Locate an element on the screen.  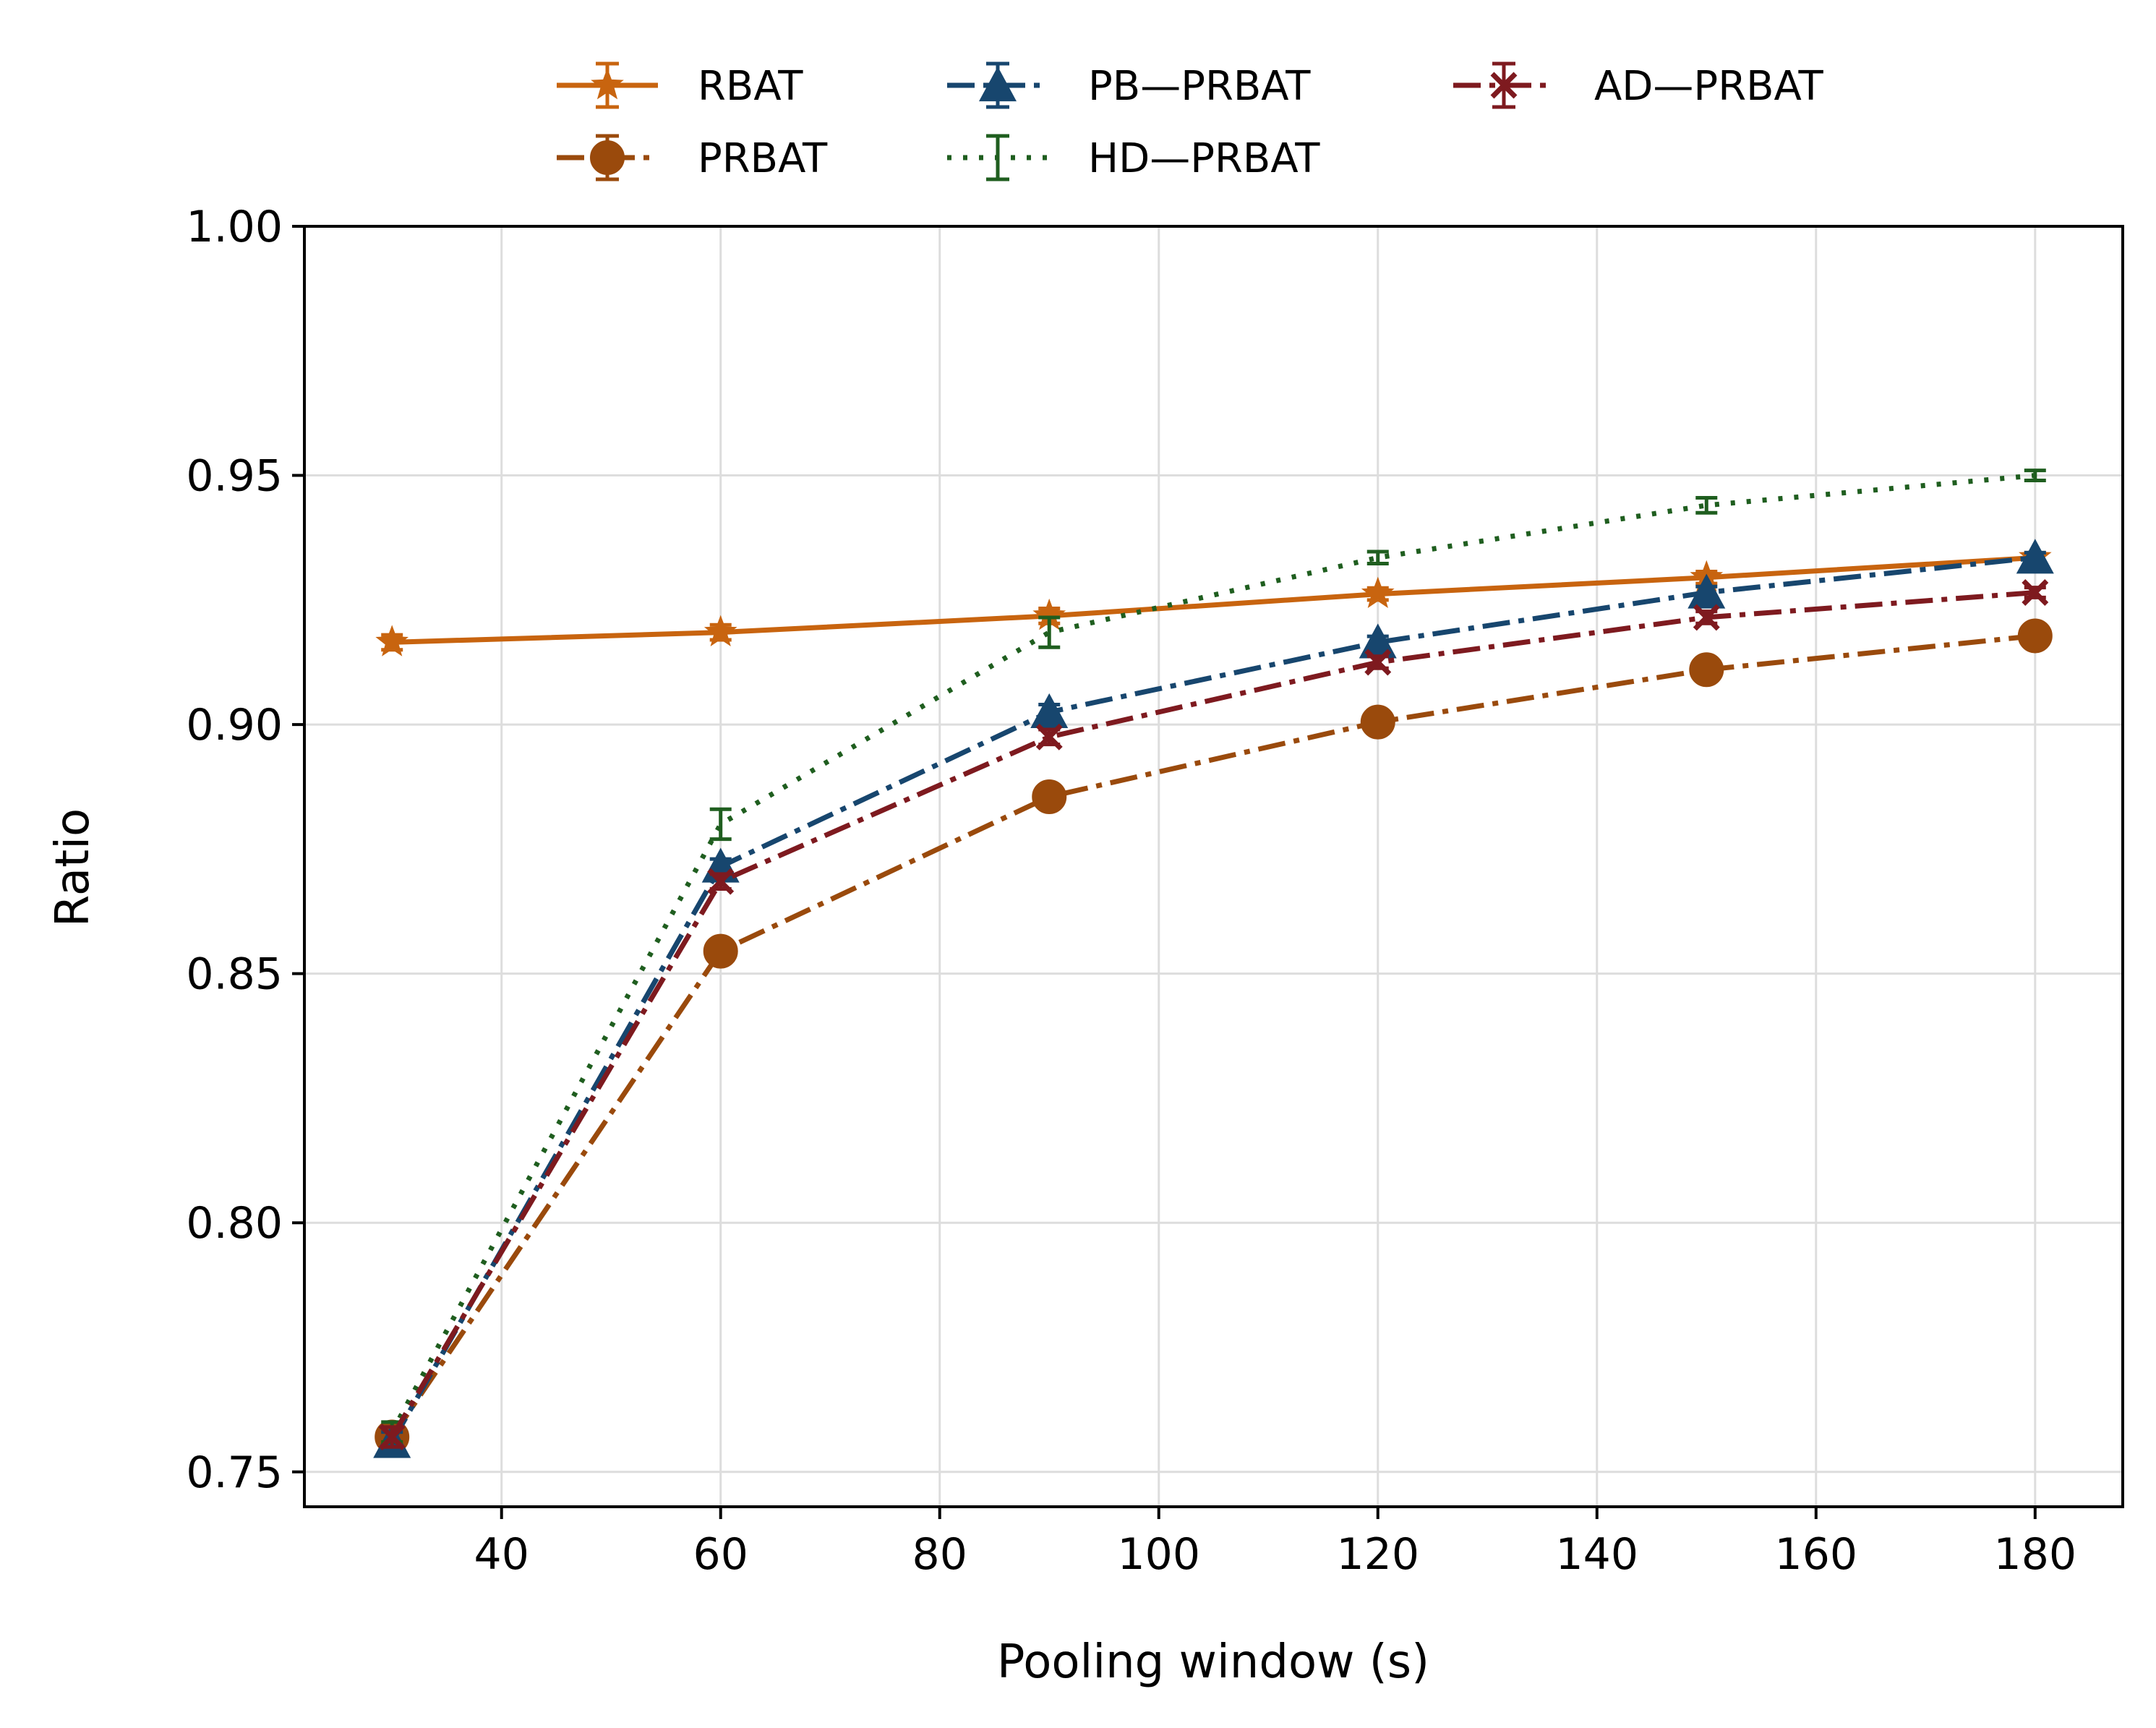
series-rbat is located at coordinates (1213, 598).